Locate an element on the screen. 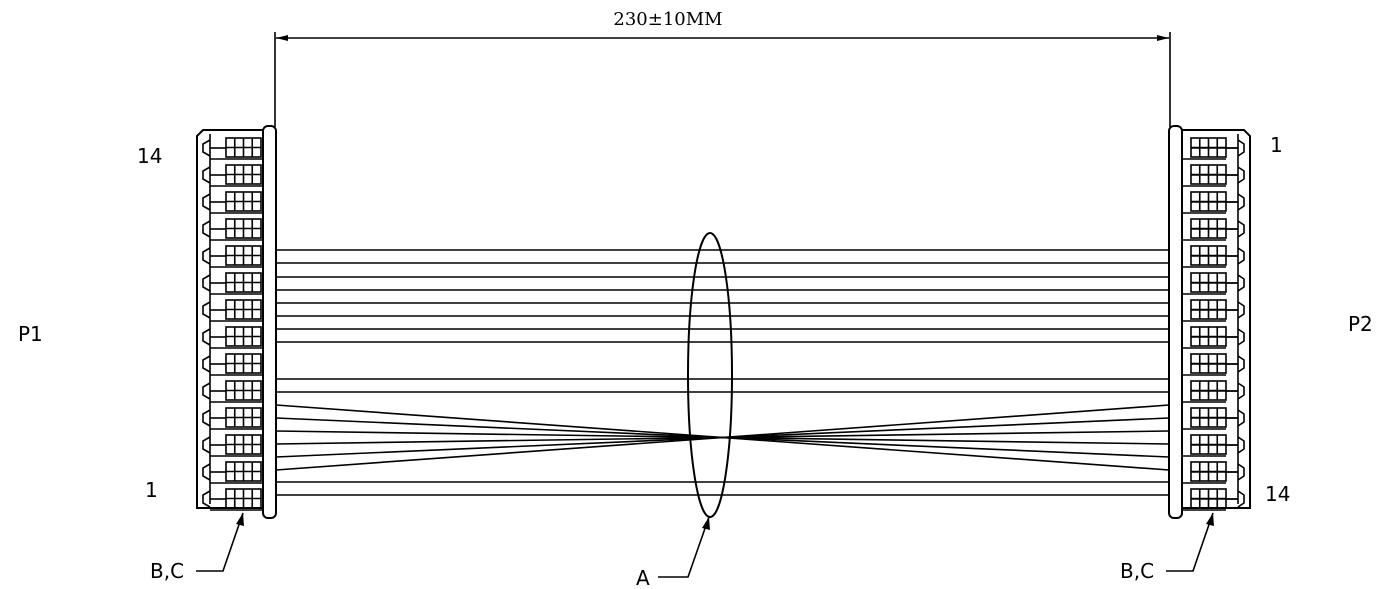  connector-p2-outline is located at coordinates (1216, 319).